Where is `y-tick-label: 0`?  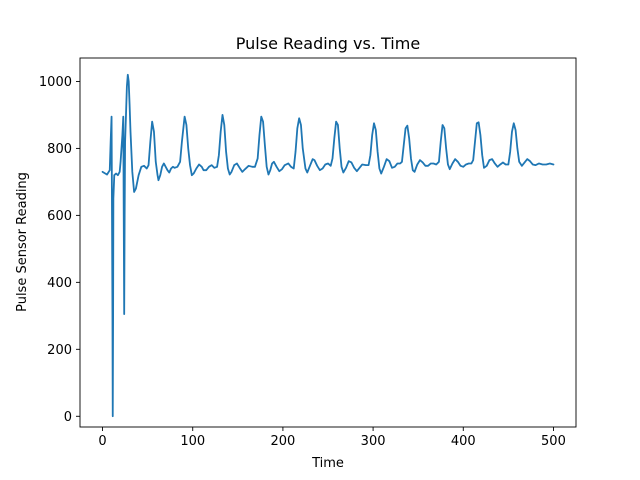 y-tick-label: 0 is located at coordinates (68, 417).